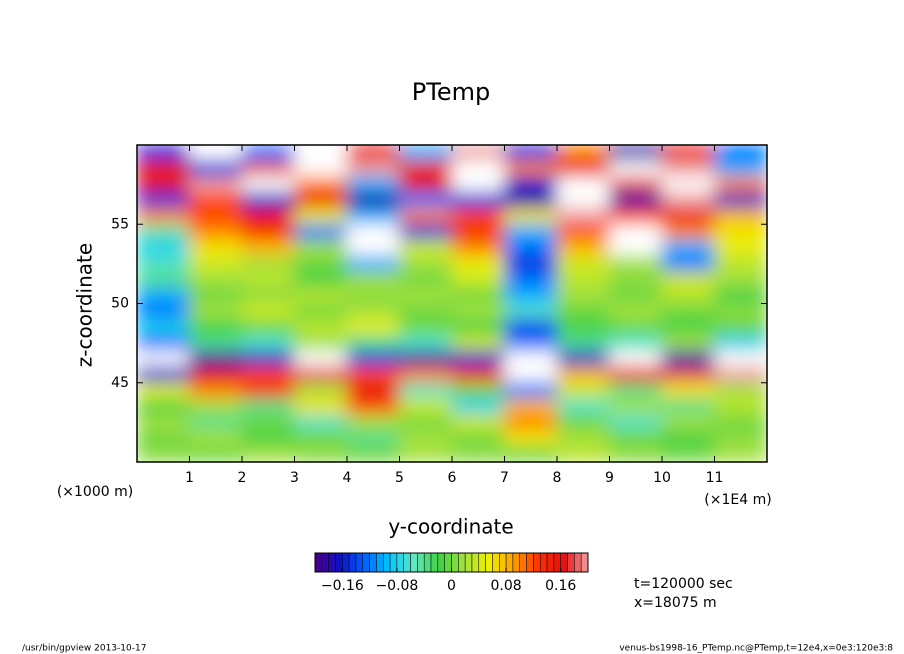  What do you see at coordinates (557, 478) in the screenshot?
I see `x-tick-label: 8` at bounding box center [557, 478].